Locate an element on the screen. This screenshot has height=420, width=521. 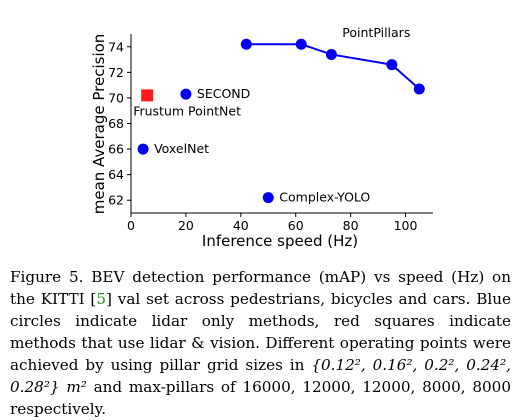
second-circle-point is located at coordinates (186, 94).